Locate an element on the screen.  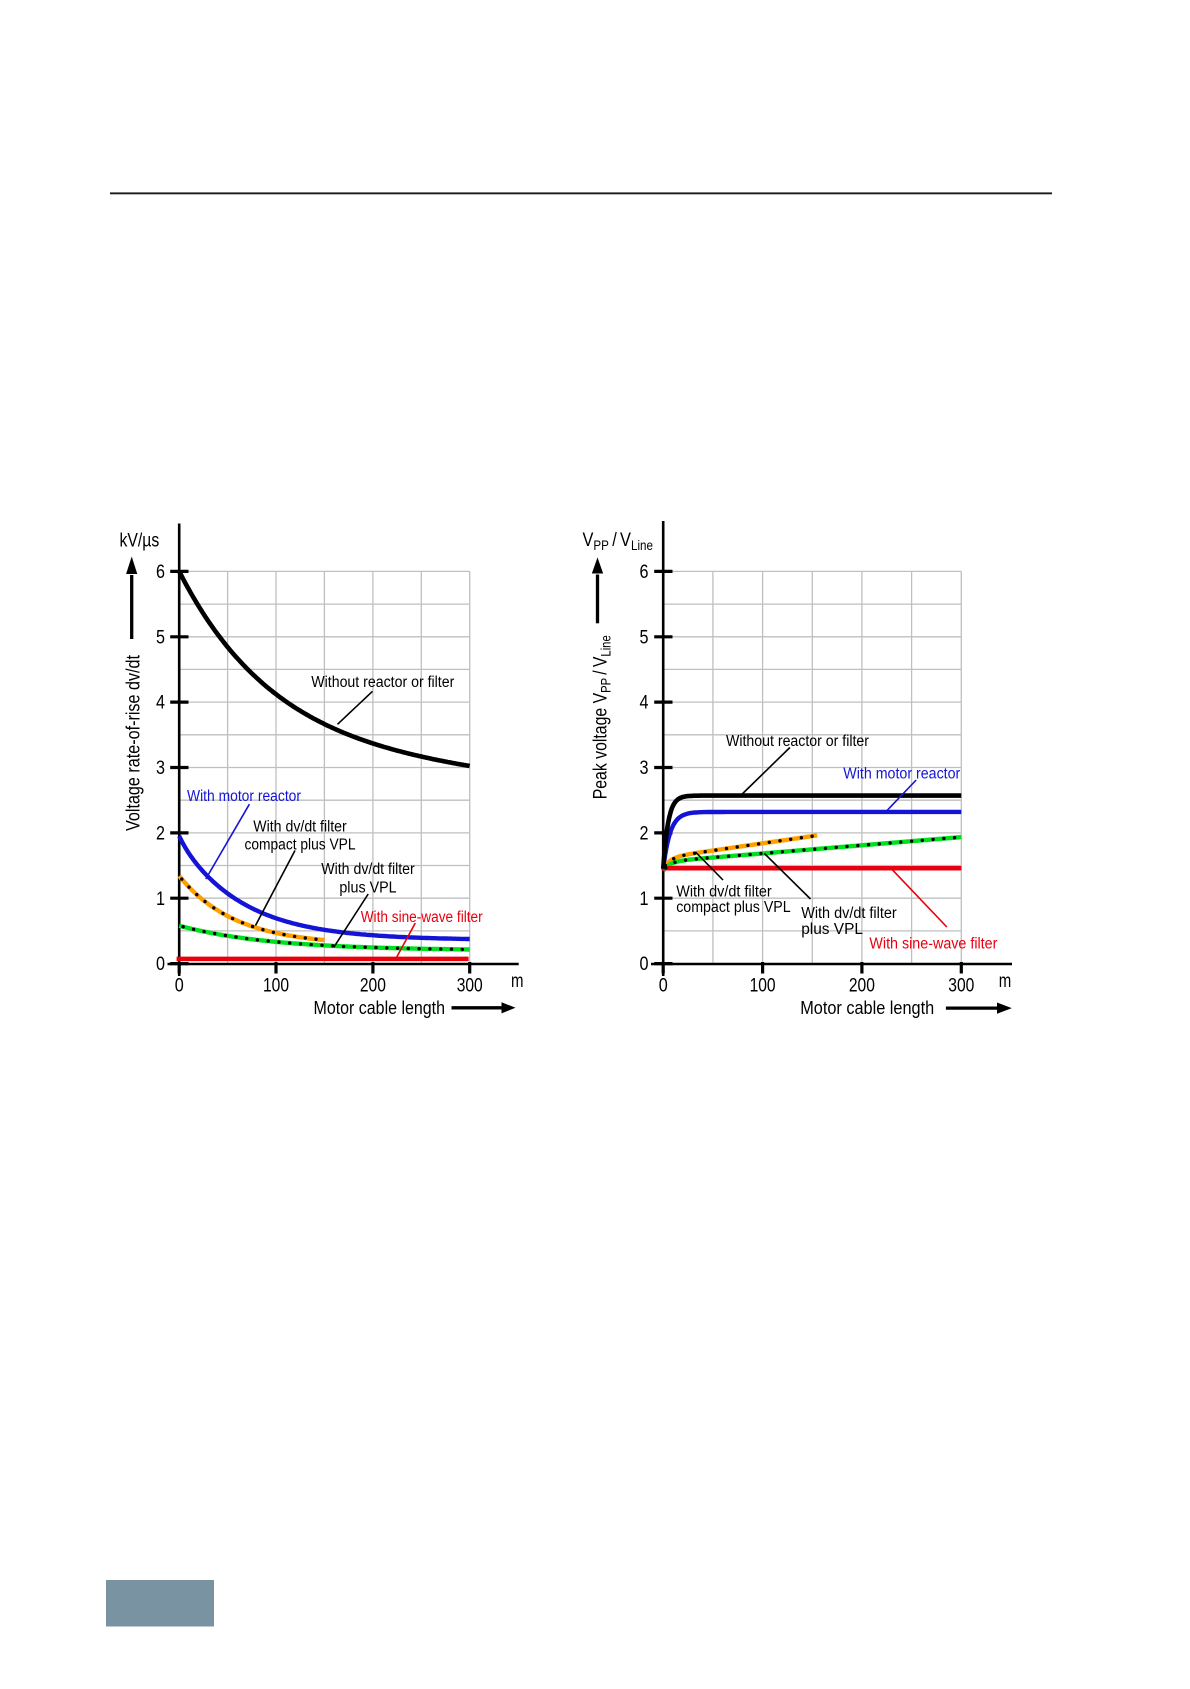
svg-text: kV/µs is located at coordinates (140, 541).